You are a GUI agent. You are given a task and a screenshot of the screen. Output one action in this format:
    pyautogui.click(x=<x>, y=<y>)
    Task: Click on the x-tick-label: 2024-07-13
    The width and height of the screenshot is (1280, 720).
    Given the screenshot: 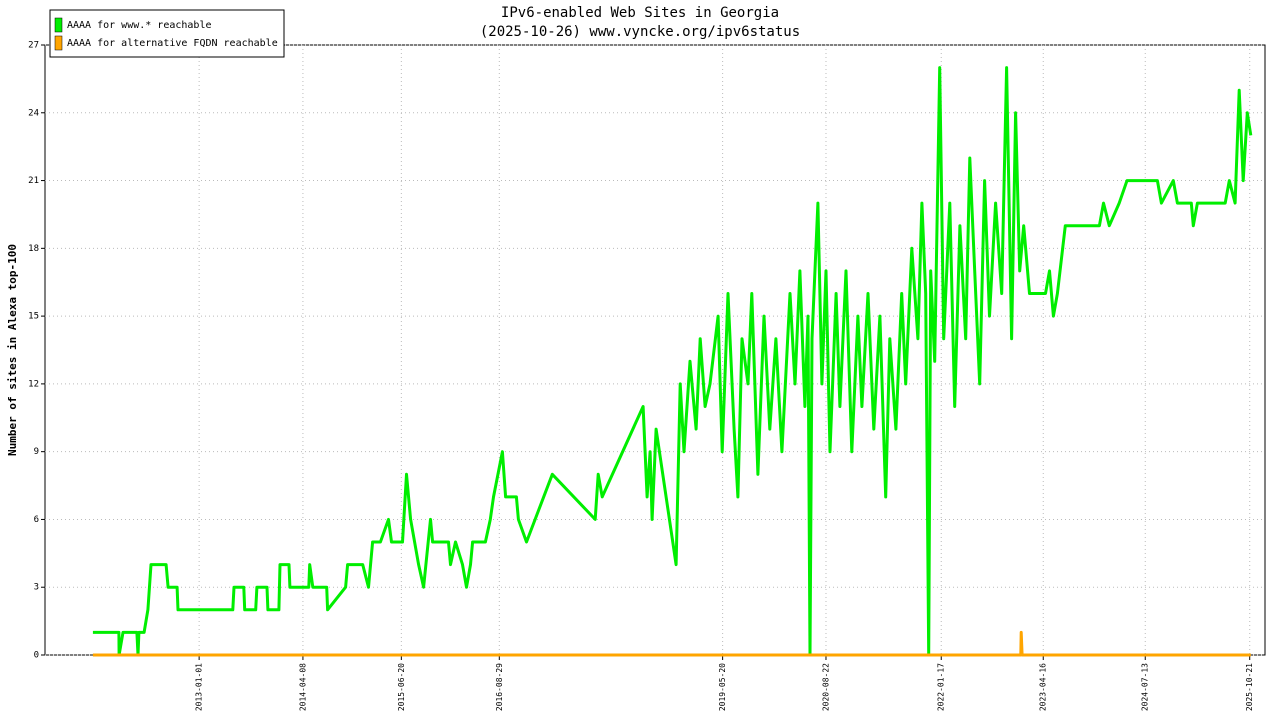 What is the action you would take?
    pyautogui.click(x=1145, y=687)
    